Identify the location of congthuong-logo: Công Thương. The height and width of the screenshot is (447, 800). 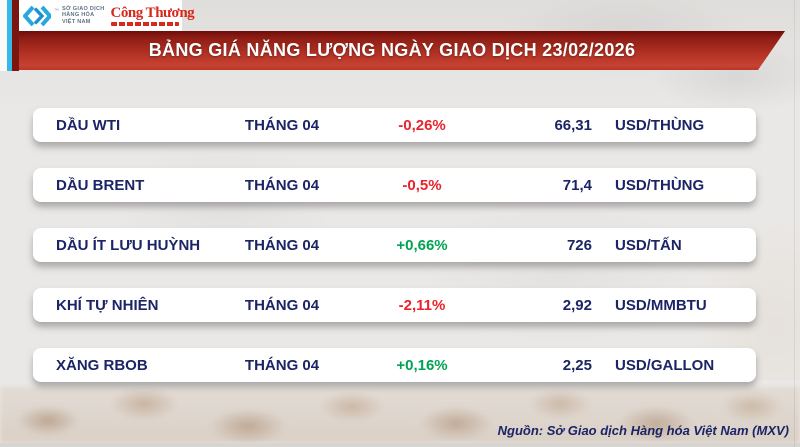
(152, 15).